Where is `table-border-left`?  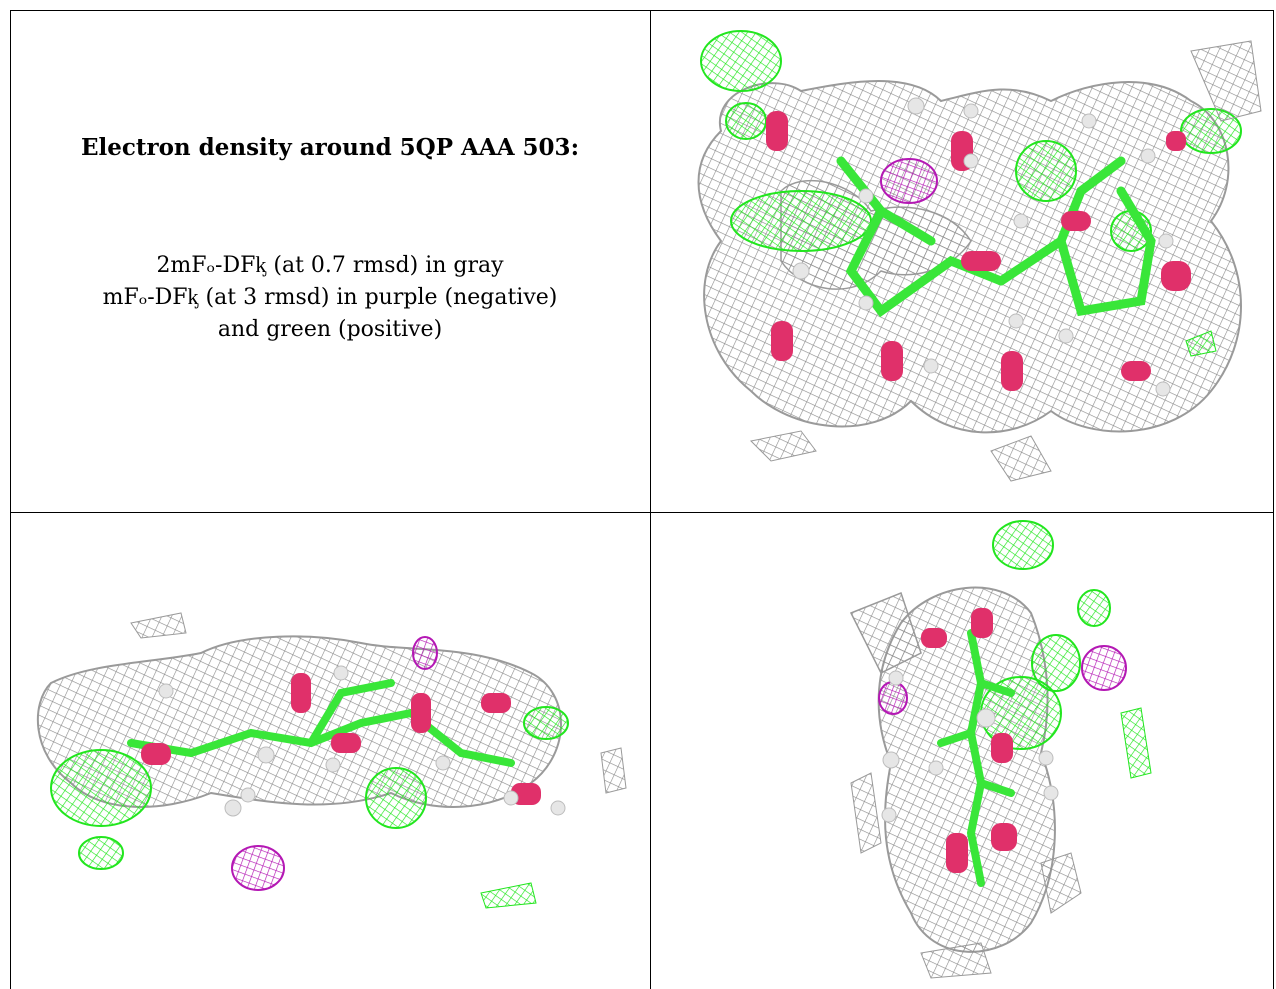 table-border-left is located at coordinates (10, 499).